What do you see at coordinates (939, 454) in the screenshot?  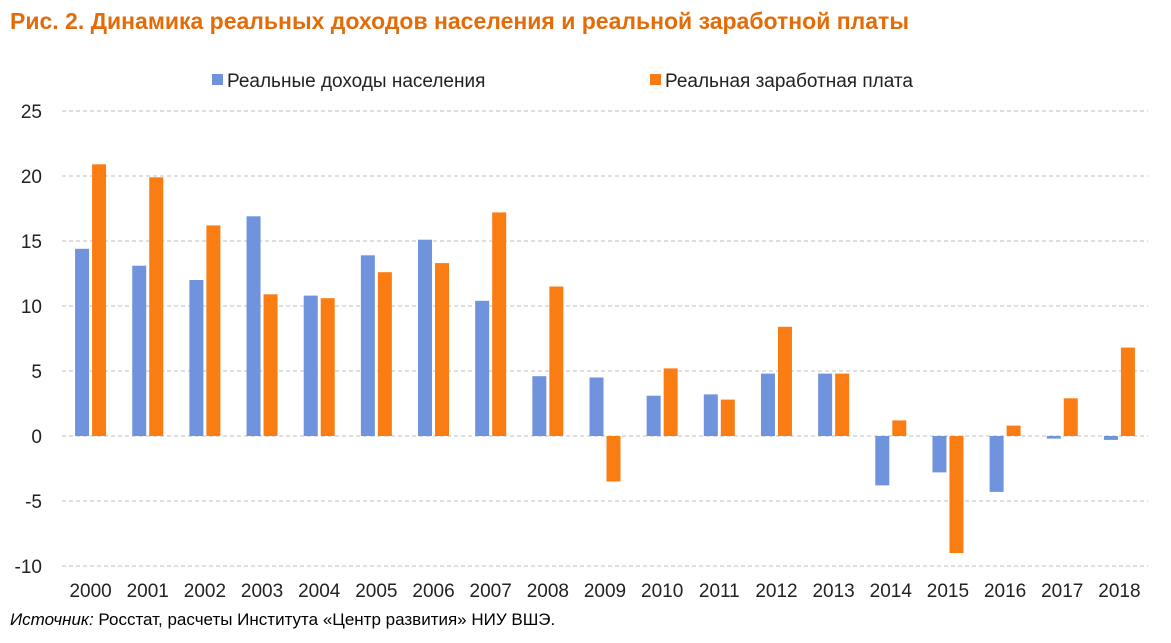 I see `bar-income-2015` at bounding box center [939, 454].